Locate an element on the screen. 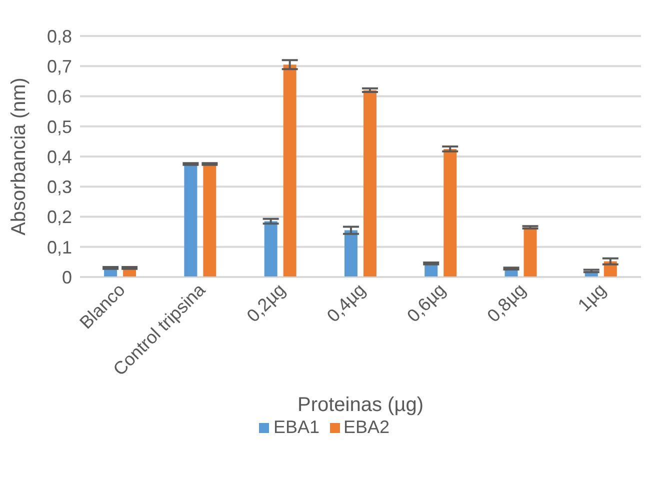  legend-label: EBA1 is located at coordinates (296, 427).